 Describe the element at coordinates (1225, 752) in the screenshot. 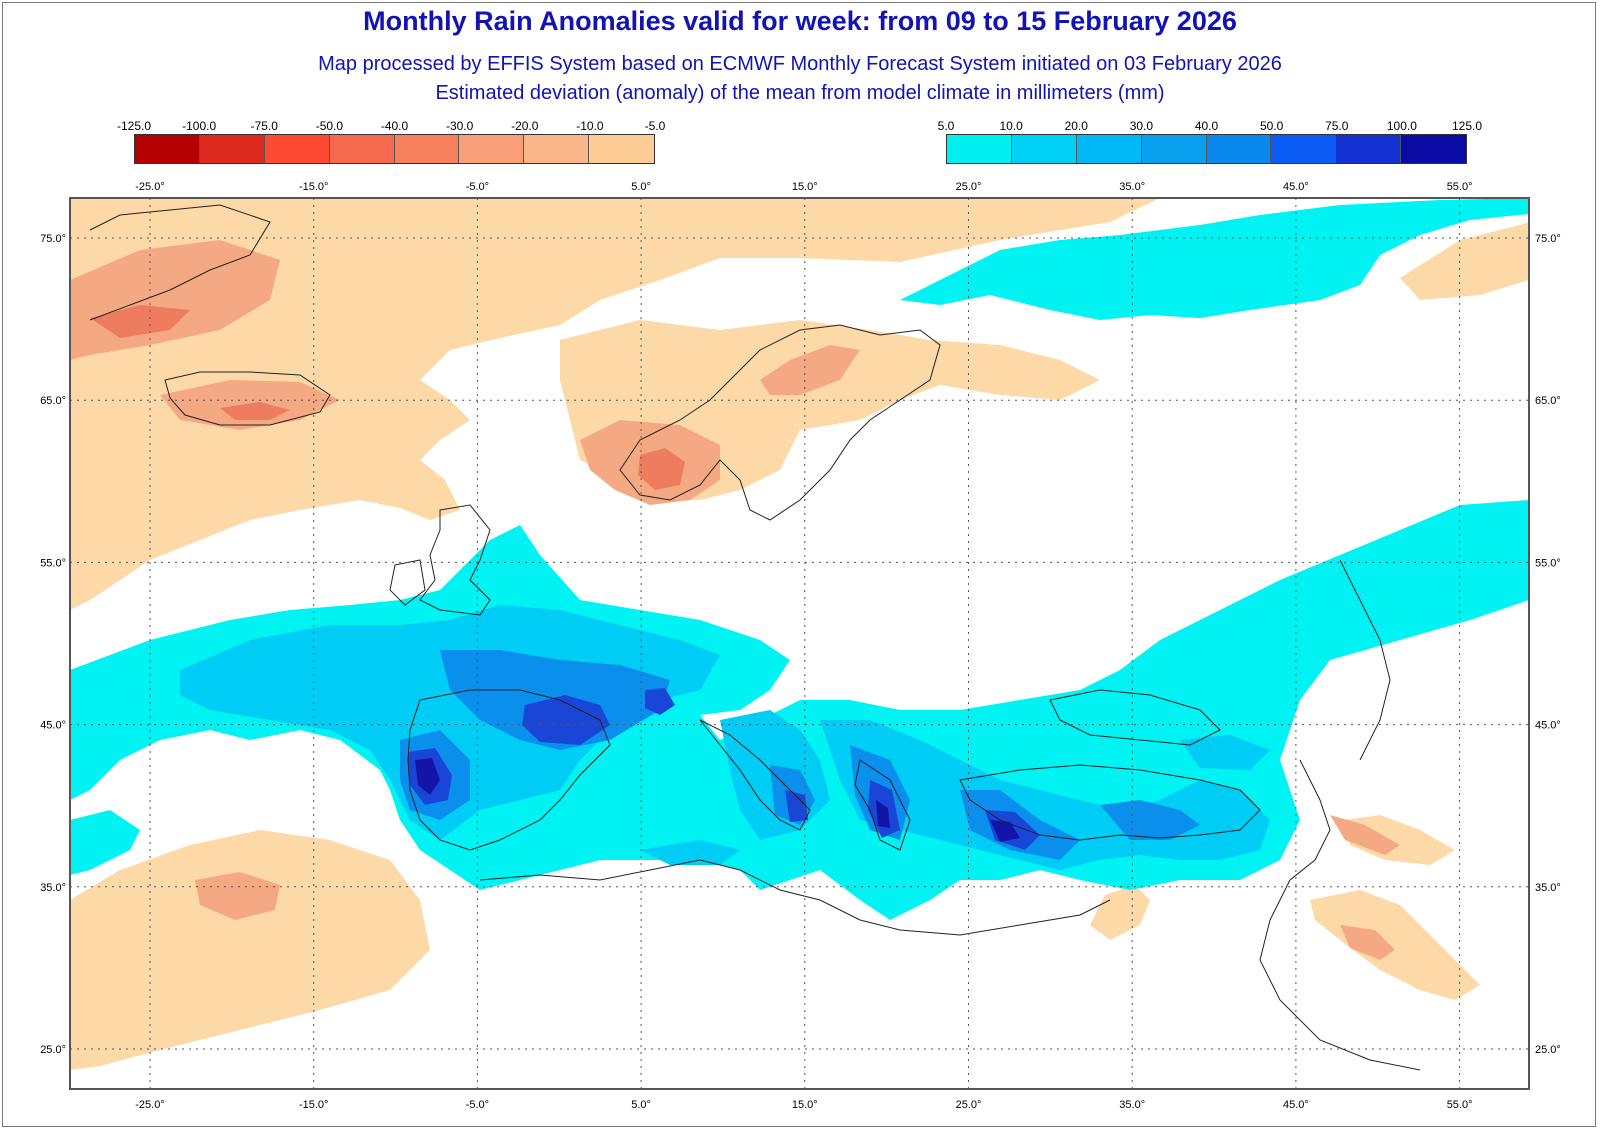

I see `wet-black-sea-coast` at that location.